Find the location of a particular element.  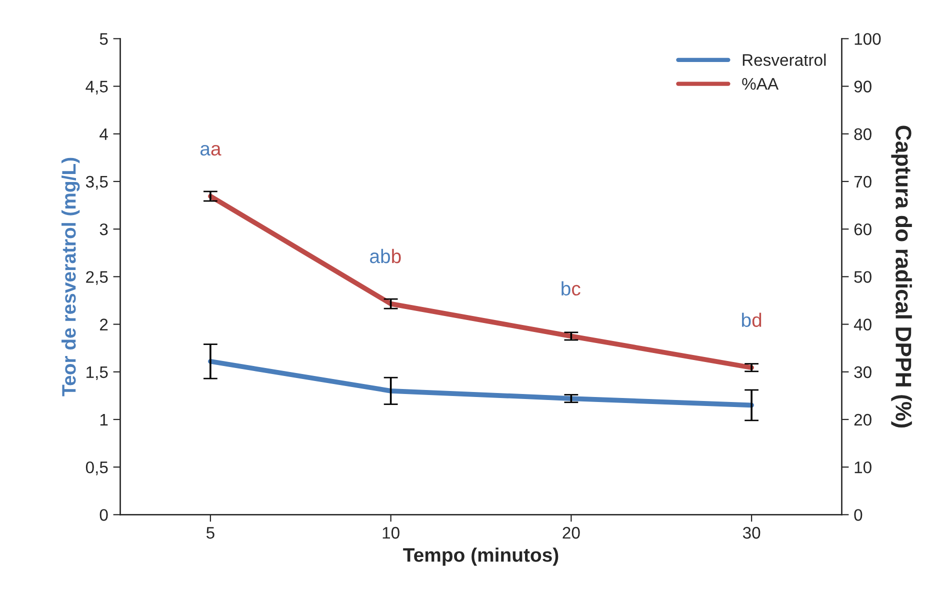

y2-tick-label: 30 is located at coordinates (863, 372).